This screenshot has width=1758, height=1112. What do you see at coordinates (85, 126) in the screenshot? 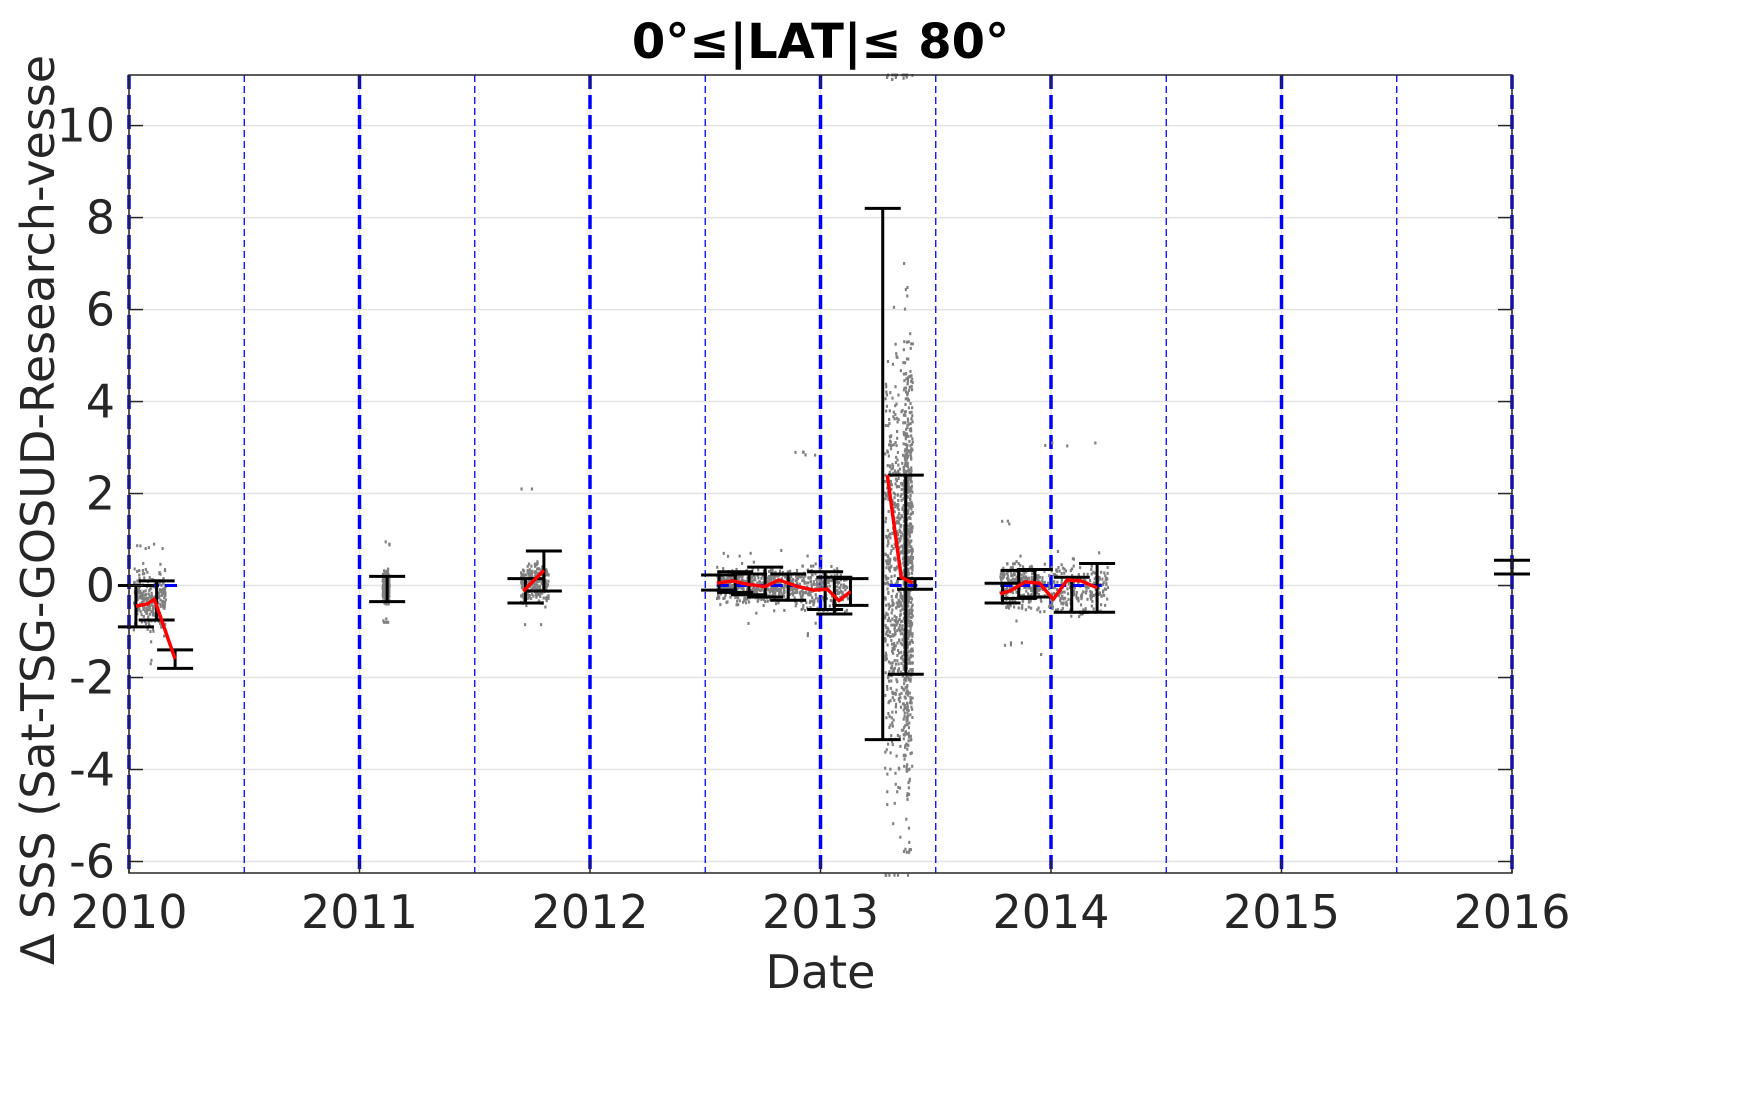
I see `y-tick-label: 10` at bounding box center [85, 126].